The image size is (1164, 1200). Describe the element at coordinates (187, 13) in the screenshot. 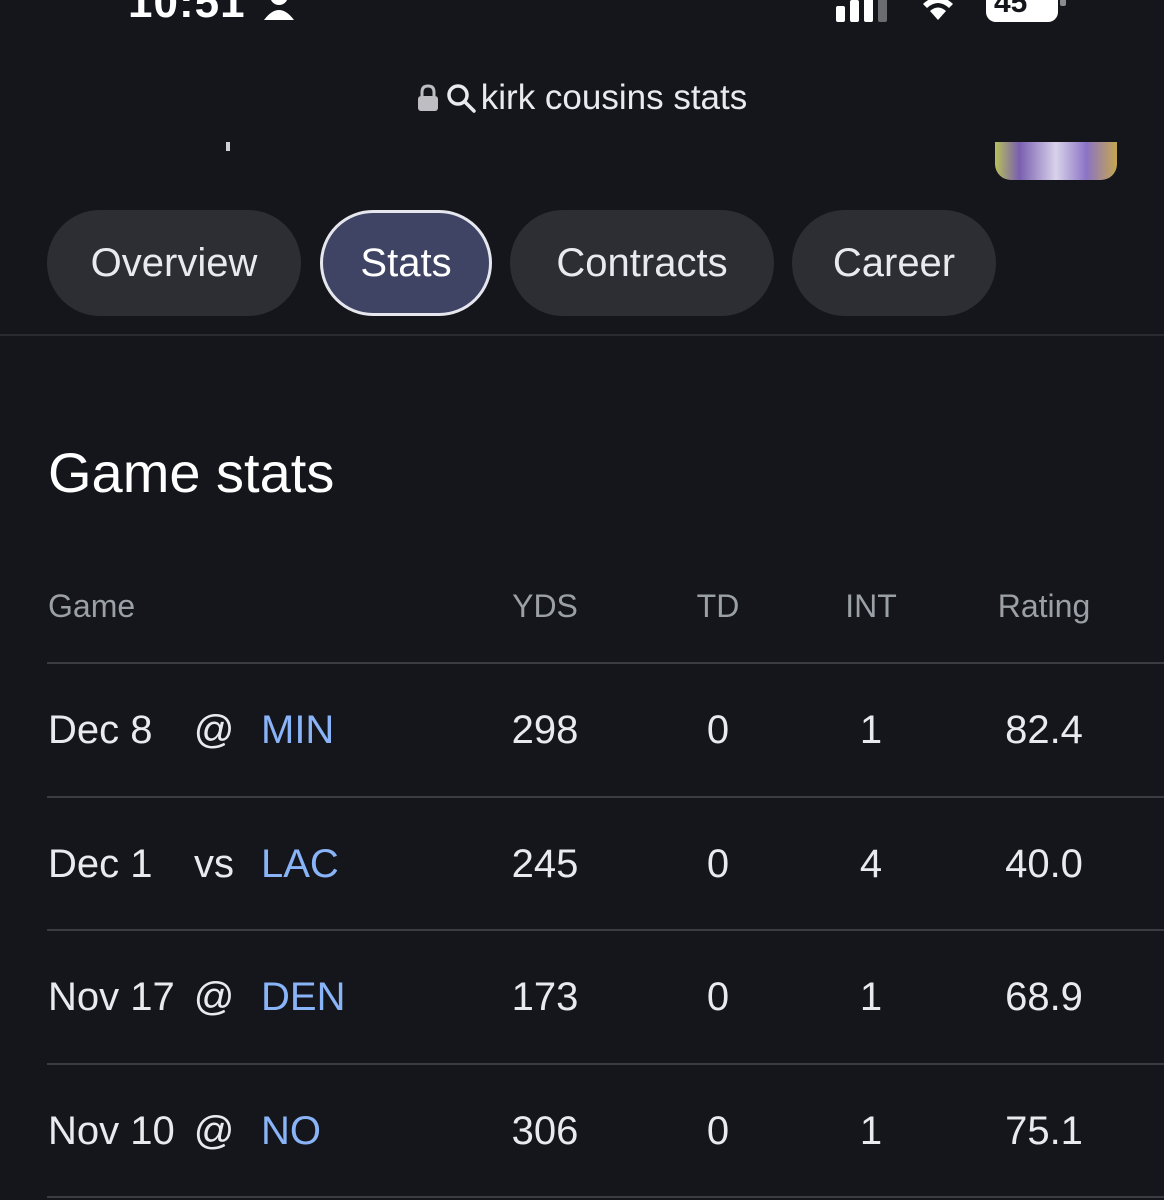

I see `status-time: 10:51` at that location.